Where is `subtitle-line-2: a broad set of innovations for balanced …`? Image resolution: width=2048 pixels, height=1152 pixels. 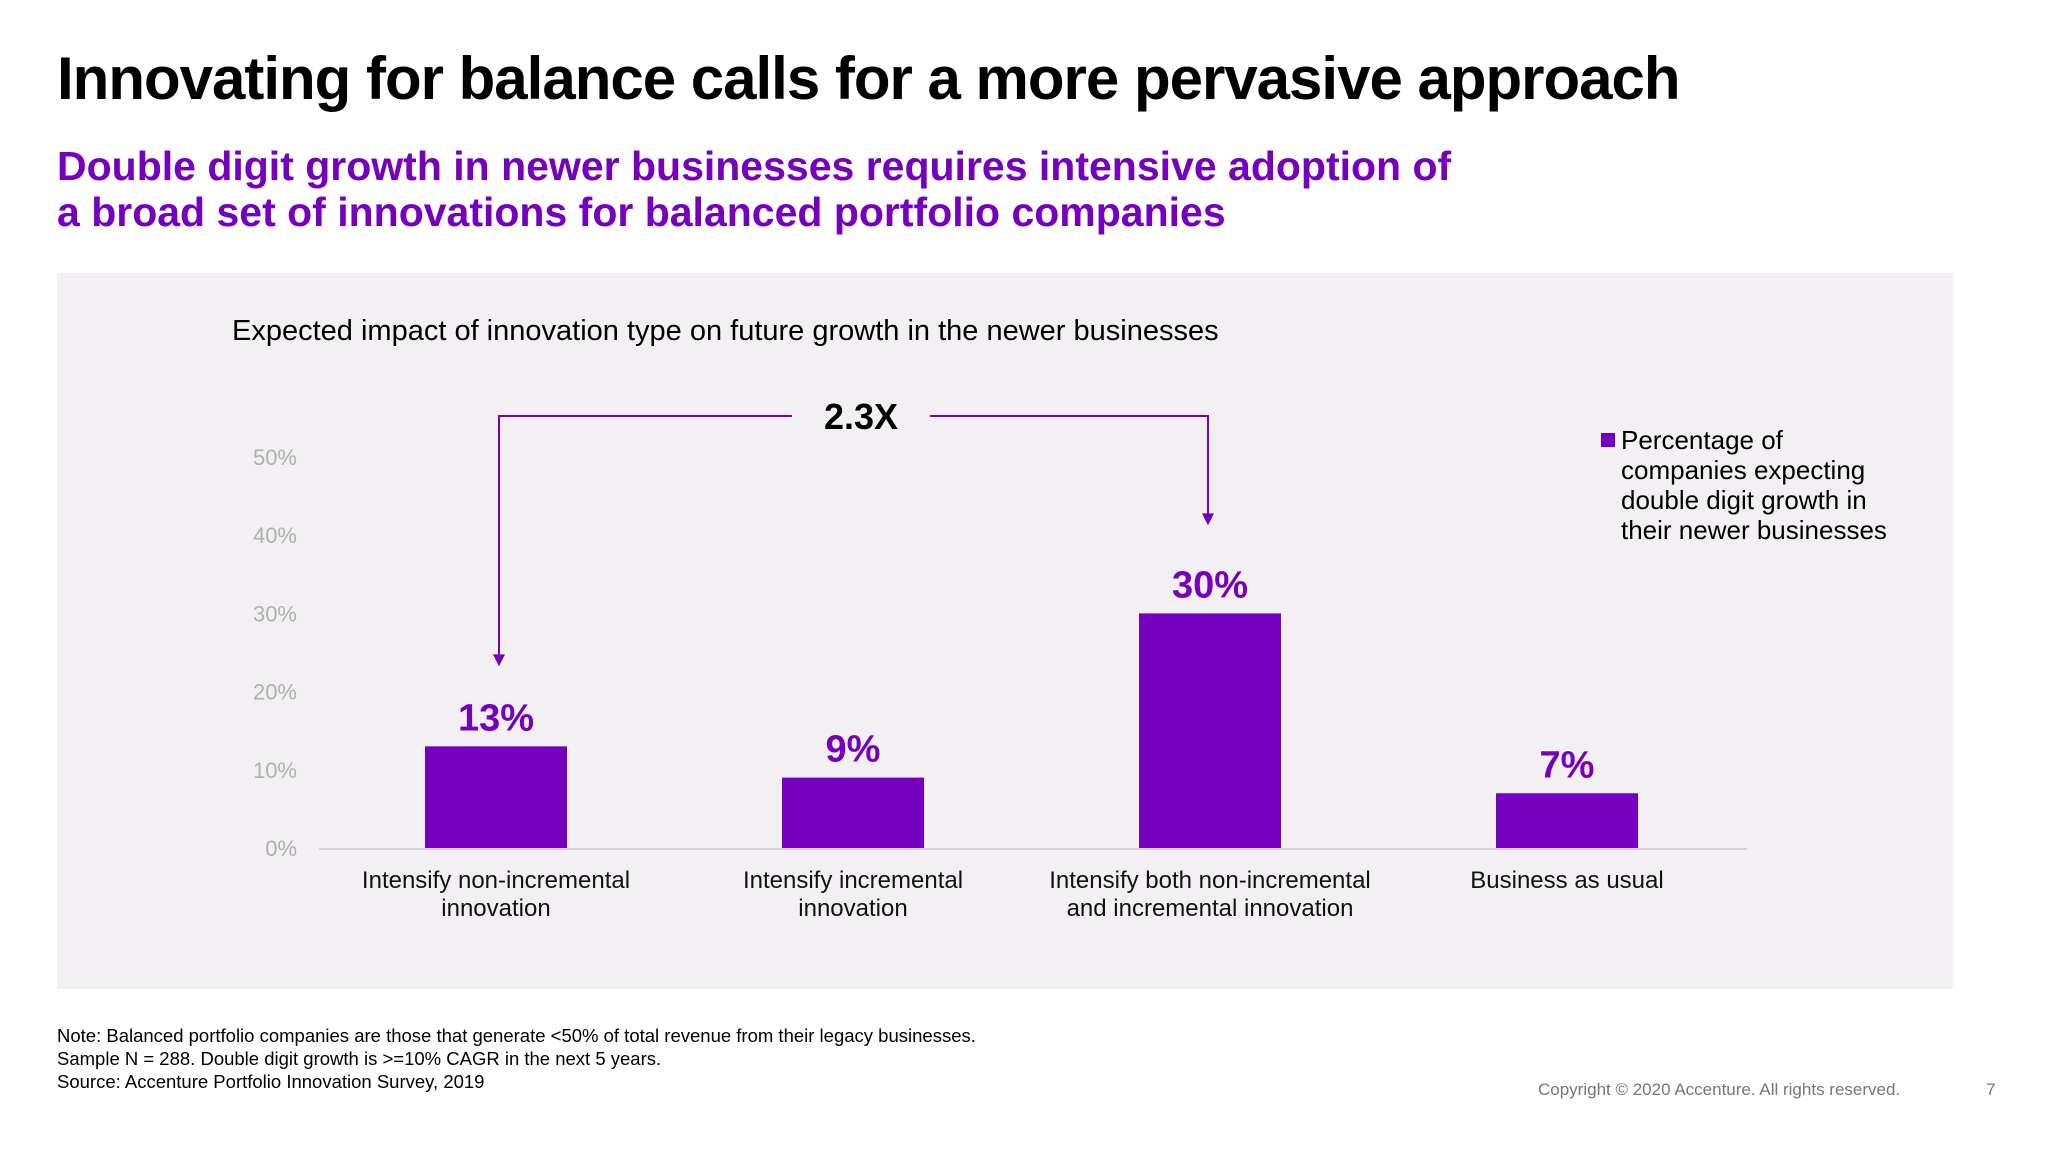
subtitle-line-2: a broad set of innovations for balanced … is located at coordinates (641, 212).